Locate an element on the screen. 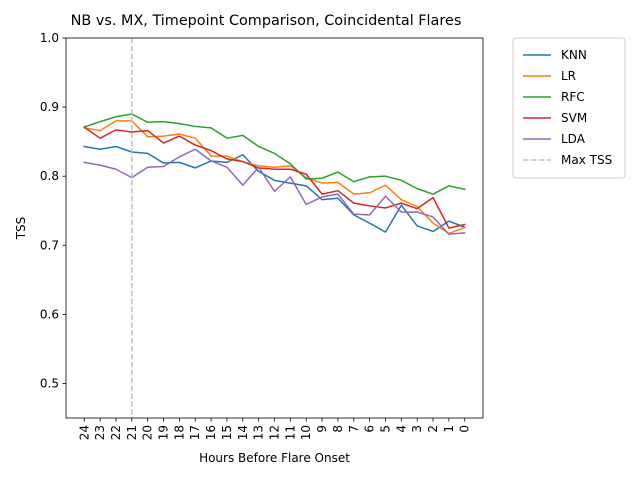 This screenshot has width=640, height=484. x-tick-label: 10 is located at coordinates (306, 432).